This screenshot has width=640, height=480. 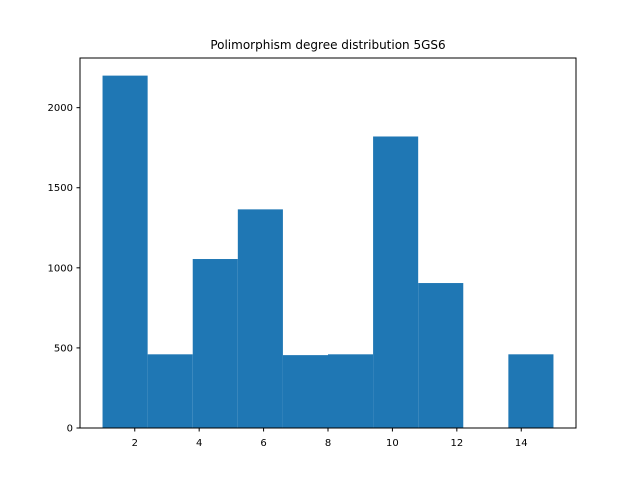 I want to click on x-tick-label: 4, so click(x=199, y=443).